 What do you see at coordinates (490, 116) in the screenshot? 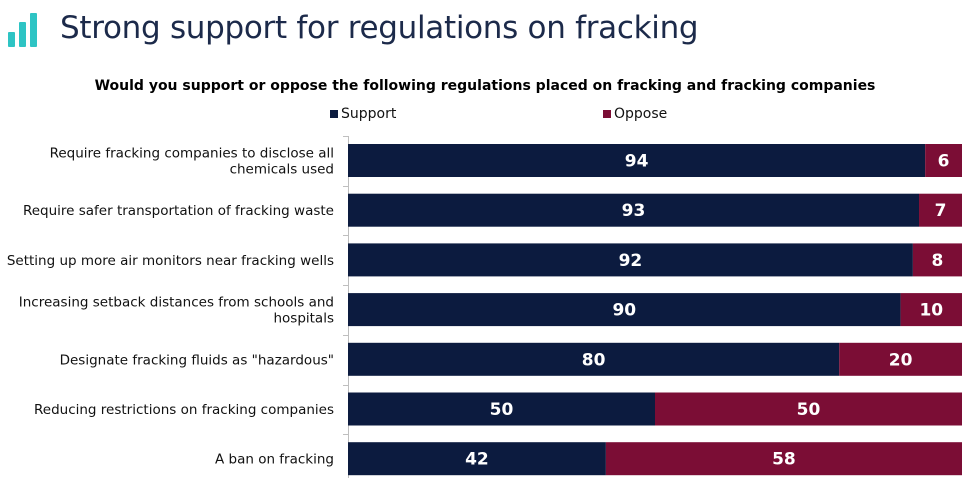
I see `chart-legend: Support Oppose` at bounding box center [490, 116].